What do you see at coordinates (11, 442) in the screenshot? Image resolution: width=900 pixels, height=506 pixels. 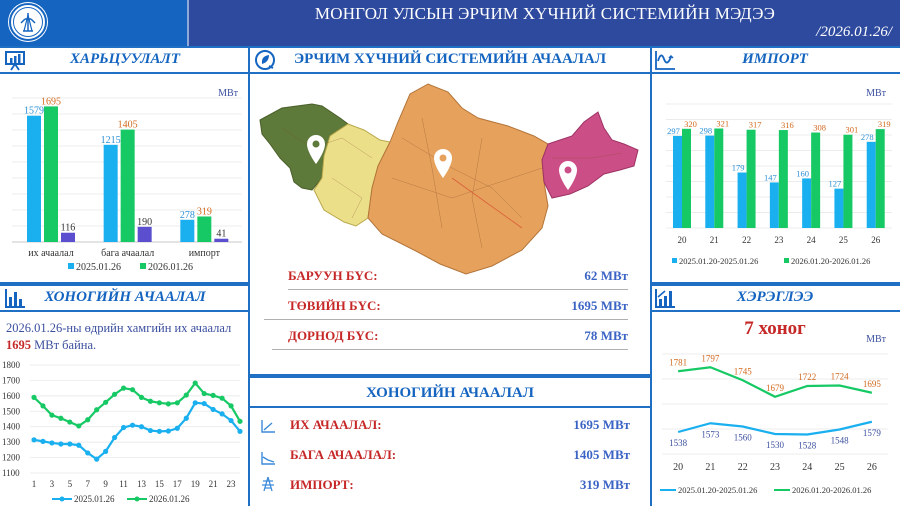 I see `y-tick: 1300` at bounding box center [11, 442].